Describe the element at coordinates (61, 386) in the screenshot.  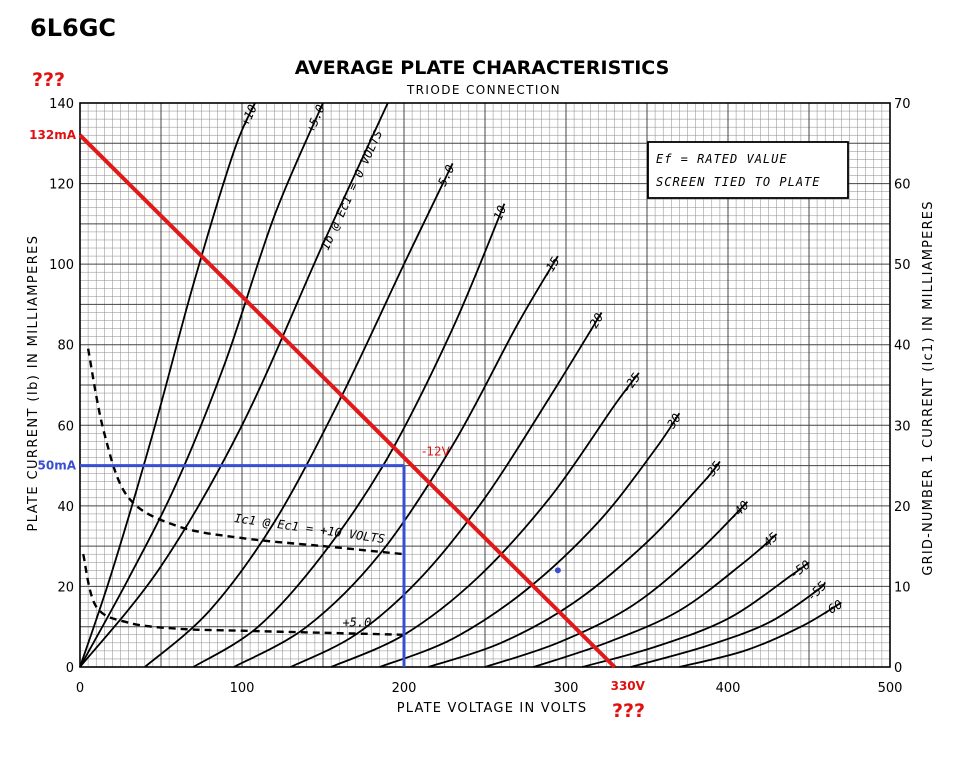
I see `y-tick-labels: 0 20 40 60 80 100 120 140` at that location.